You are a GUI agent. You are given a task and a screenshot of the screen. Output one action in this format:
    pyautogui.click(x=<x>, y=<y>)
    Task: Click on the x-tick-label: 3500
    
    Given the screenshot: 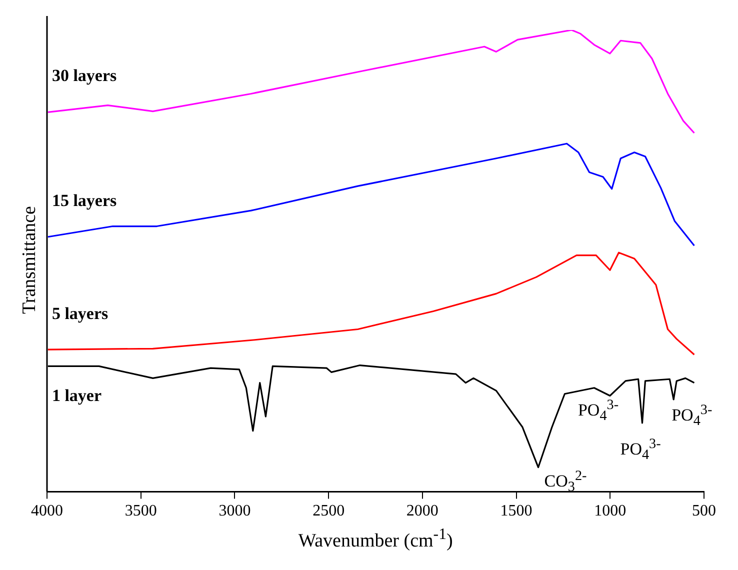 What is the action you would take?
    pyautogui.click(x=140, y=511)
    